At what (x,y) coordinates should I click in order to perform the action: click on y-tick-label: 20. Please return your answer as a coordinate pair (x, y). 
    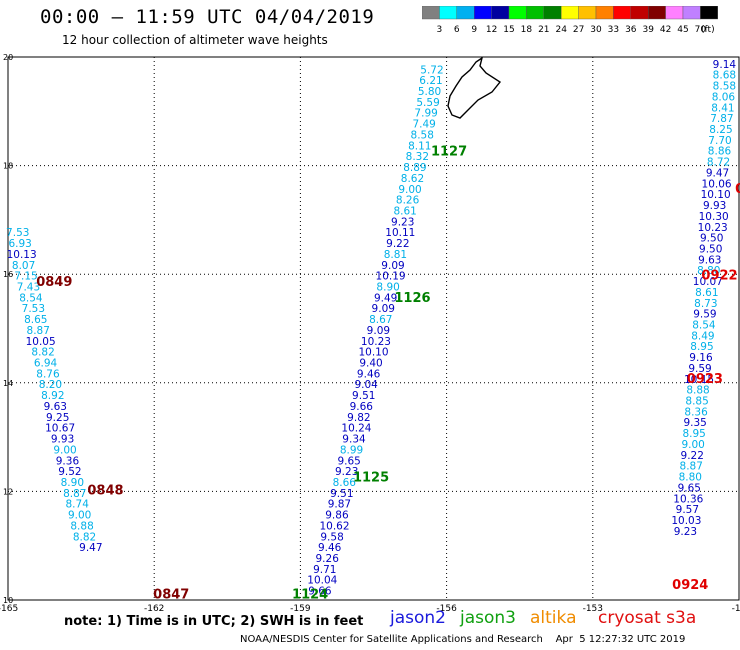
    Looking at the image, I should click on (8, 57).